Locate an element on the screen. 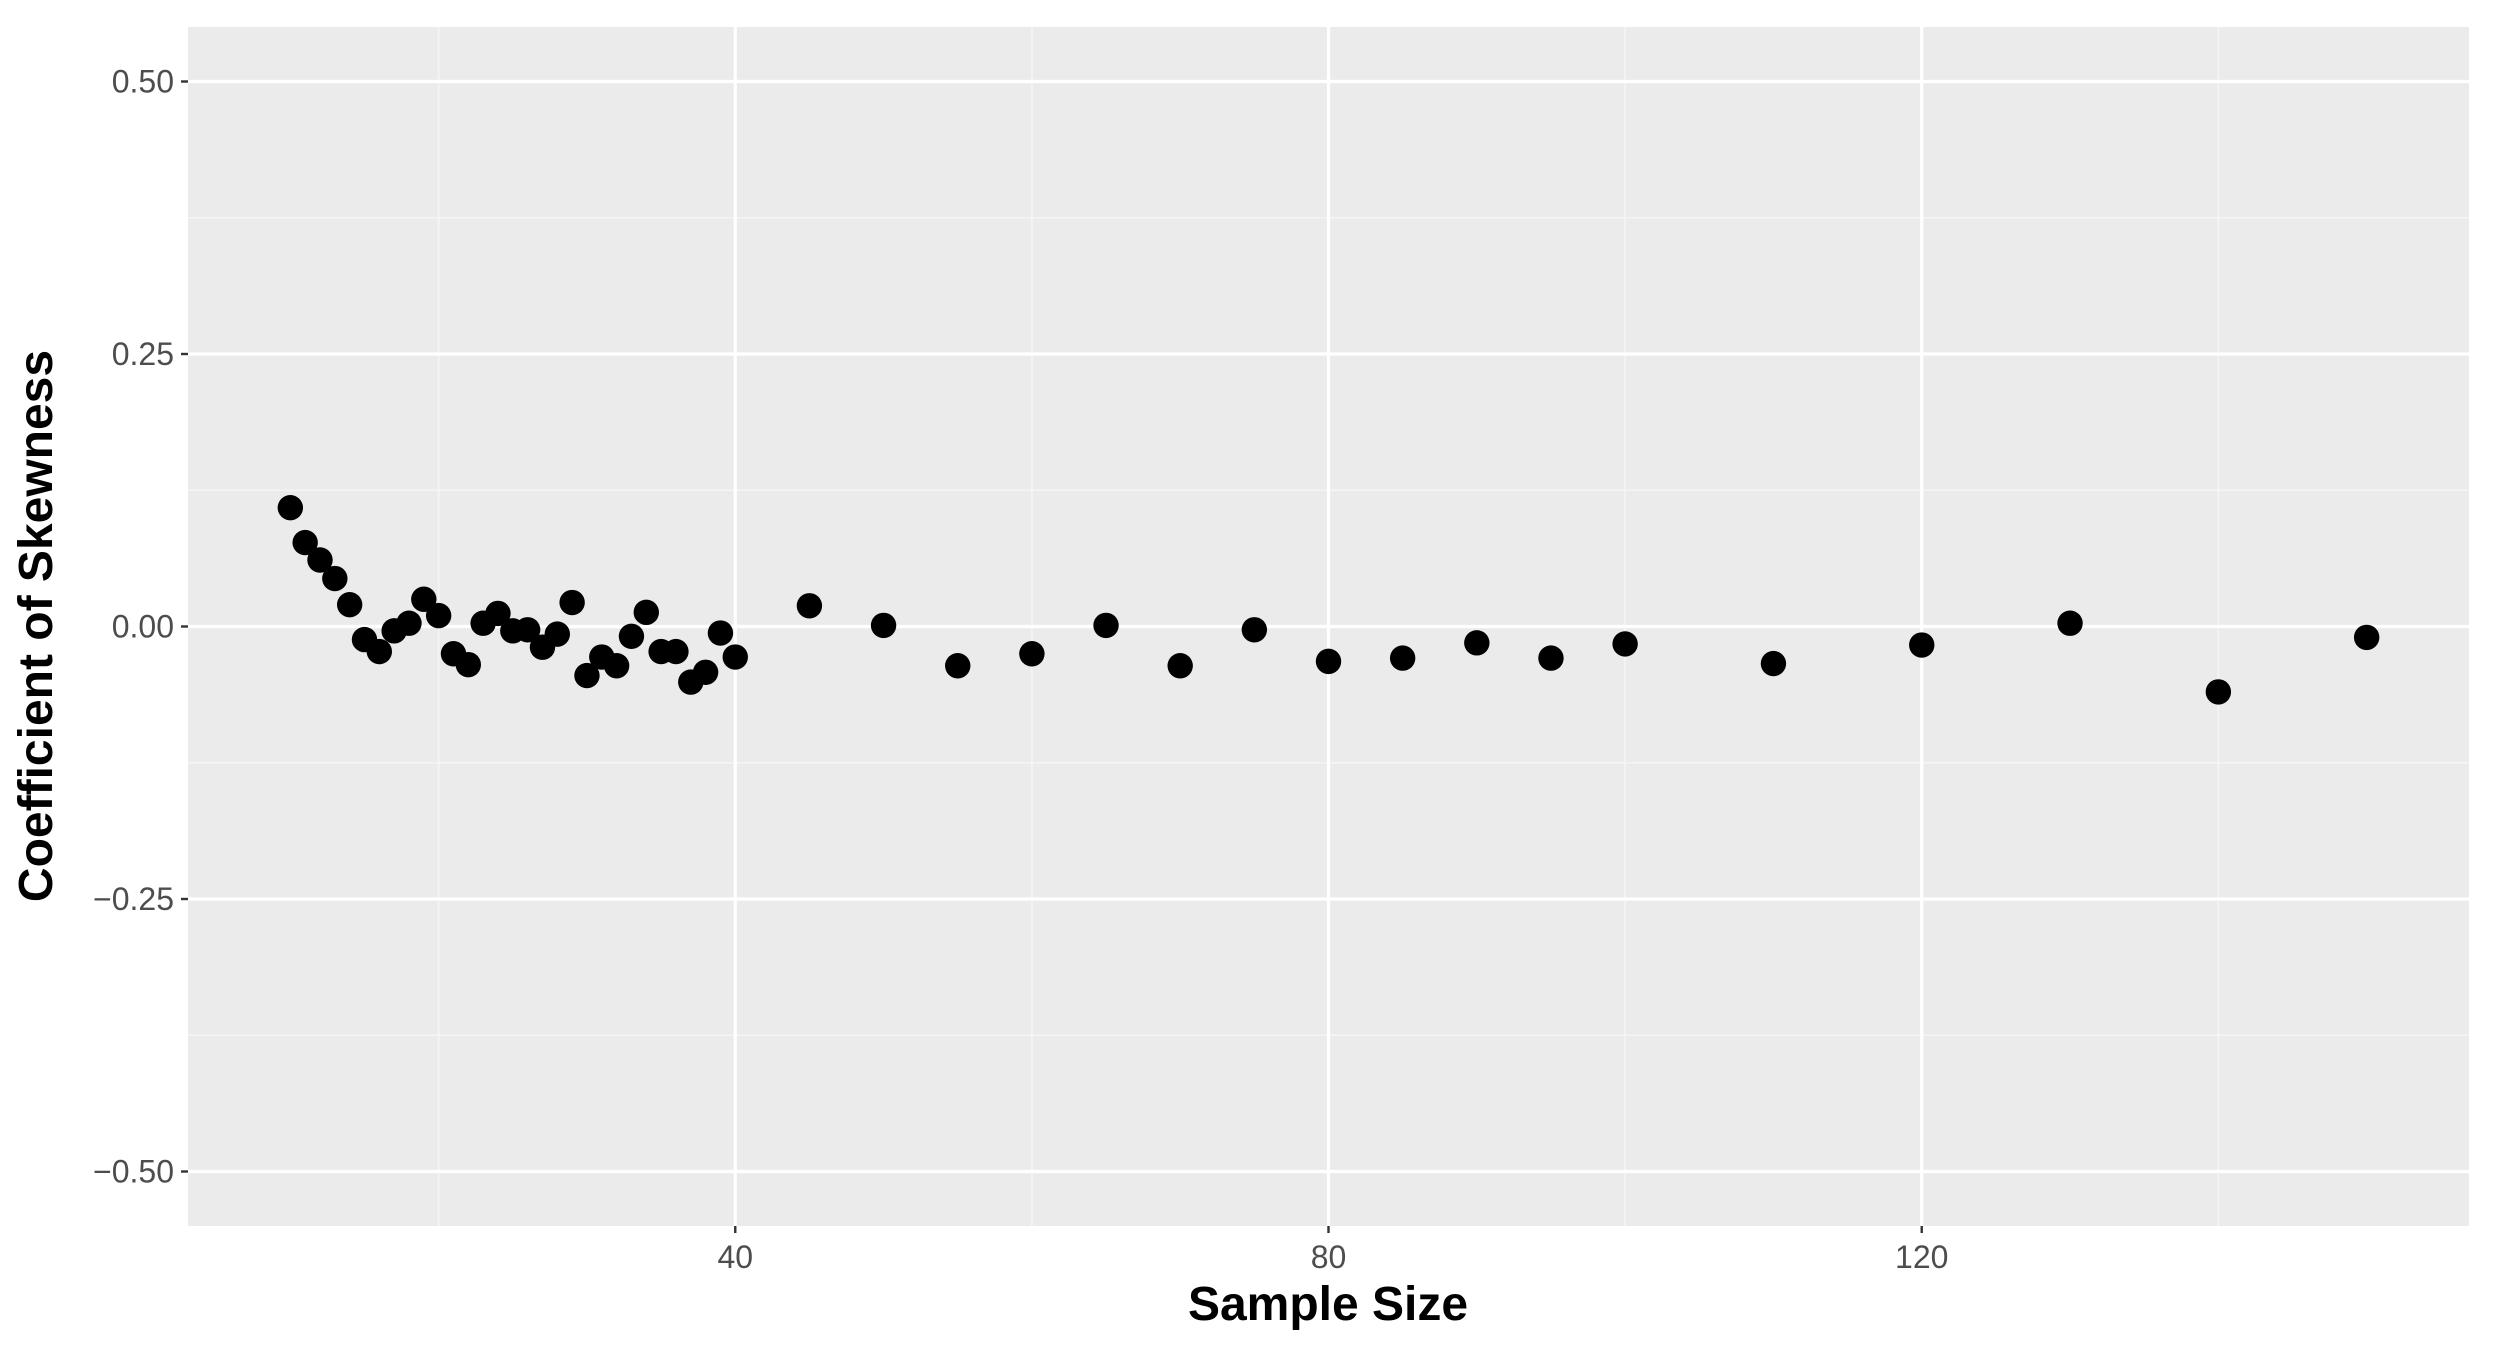 The height and width of the screenshot is (1356, 2494). y-axis-title: Coefficient of Skewness is located at coordinates (36, 626).